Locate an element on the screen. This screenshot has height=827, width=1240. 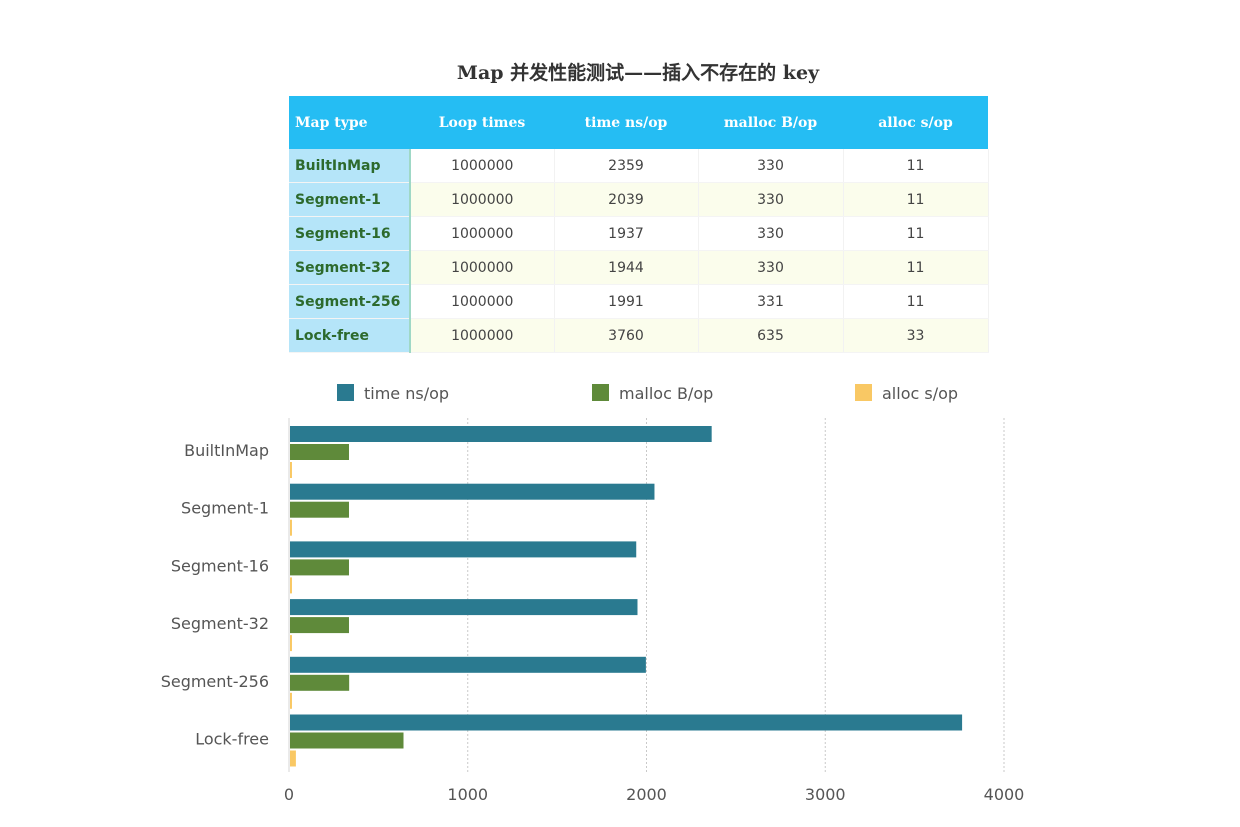
row-label: Segment-256 is located at coordinates (350, 301).